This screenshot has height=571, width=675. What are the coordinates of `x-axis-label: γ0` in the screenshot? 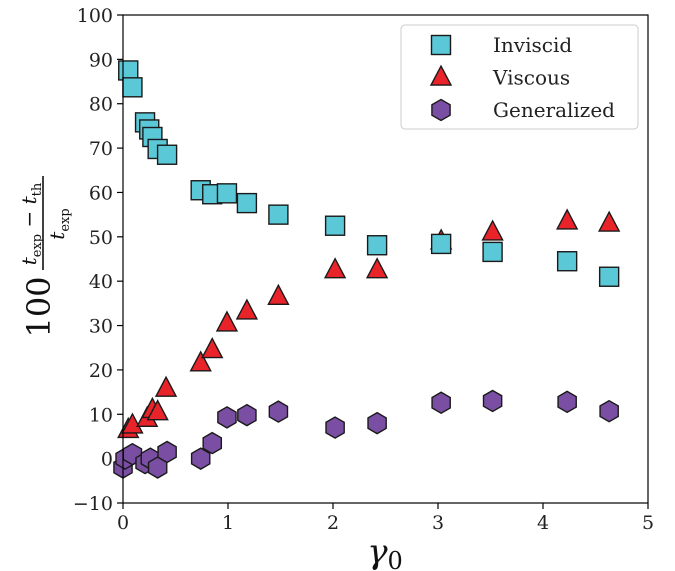 It's located at (385, 551).